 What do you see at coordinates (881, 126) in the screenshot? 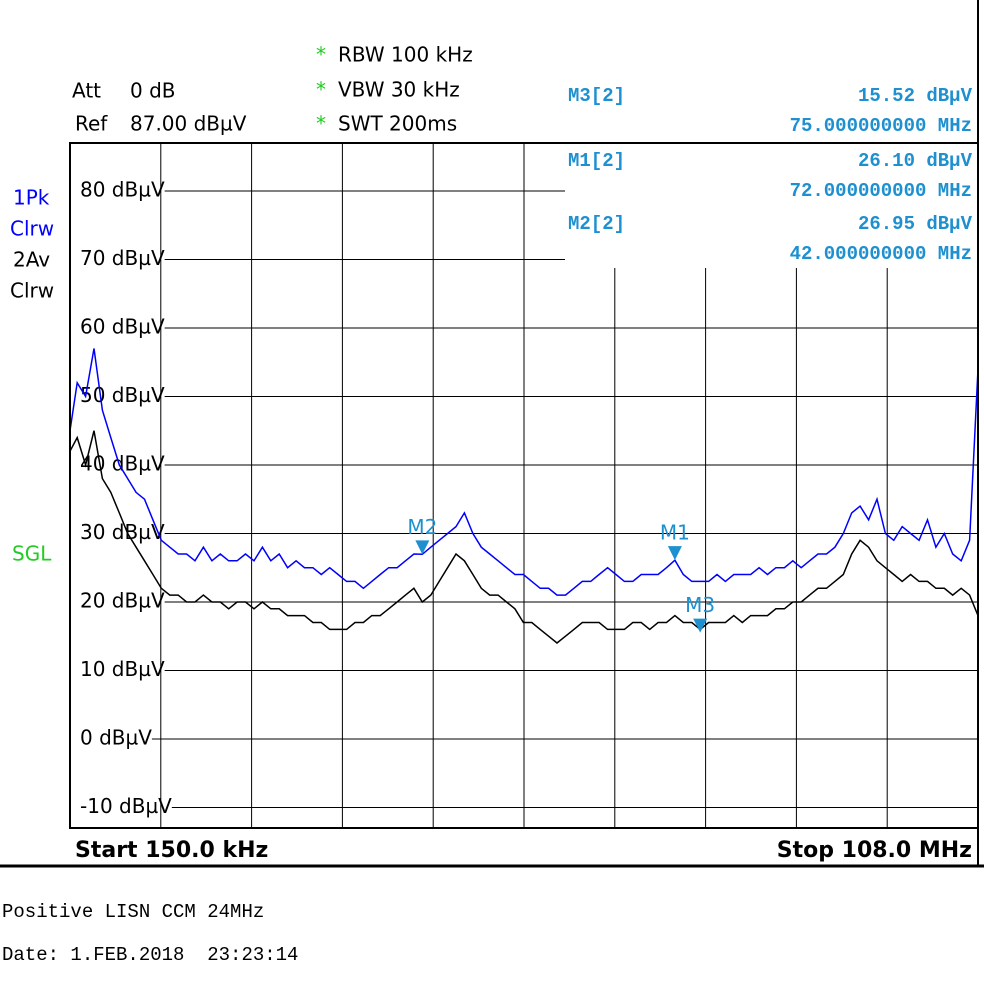
I see `marker-freq: 75.000000000 MHz` at bounding box center [881, 126].